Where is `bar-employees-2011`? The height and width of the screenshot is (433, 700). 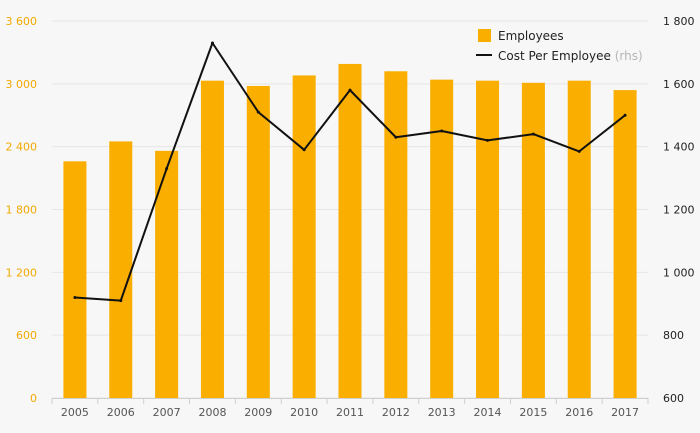 bar-employees-2011 is located at coordinates (350, 231).